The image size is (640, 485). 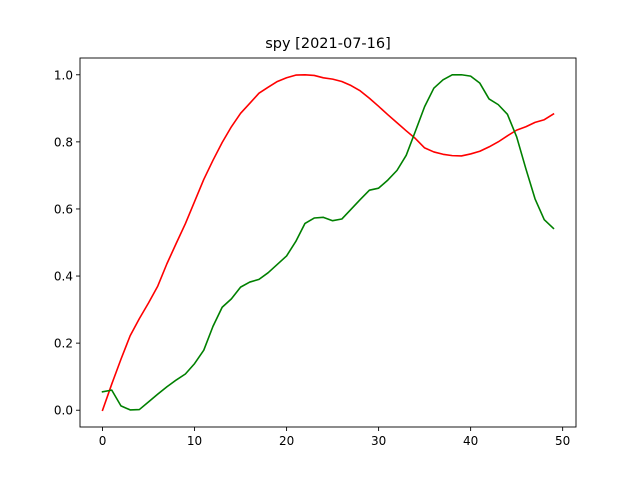 I want to click on y-tick-label: 0.6, so click(x=63, y=209).